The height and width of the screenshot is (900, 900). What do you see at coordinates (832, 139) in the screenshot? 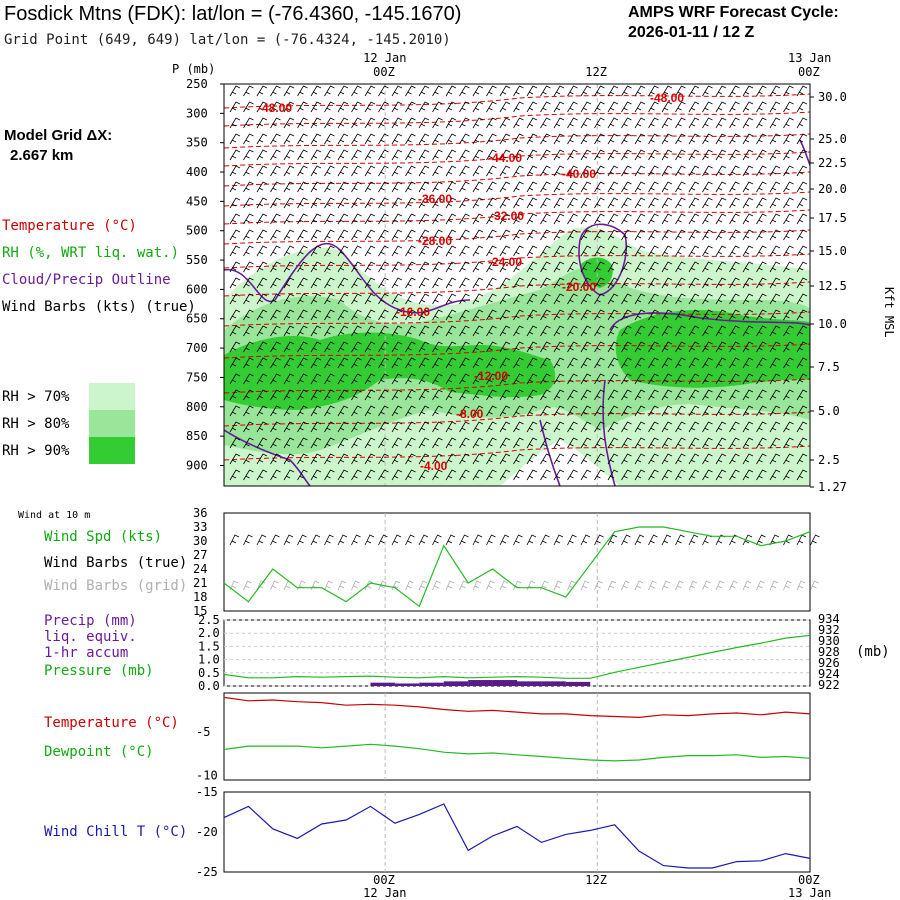
I see `kft-tick-label: 25.0` at bounding box center [832, 139].